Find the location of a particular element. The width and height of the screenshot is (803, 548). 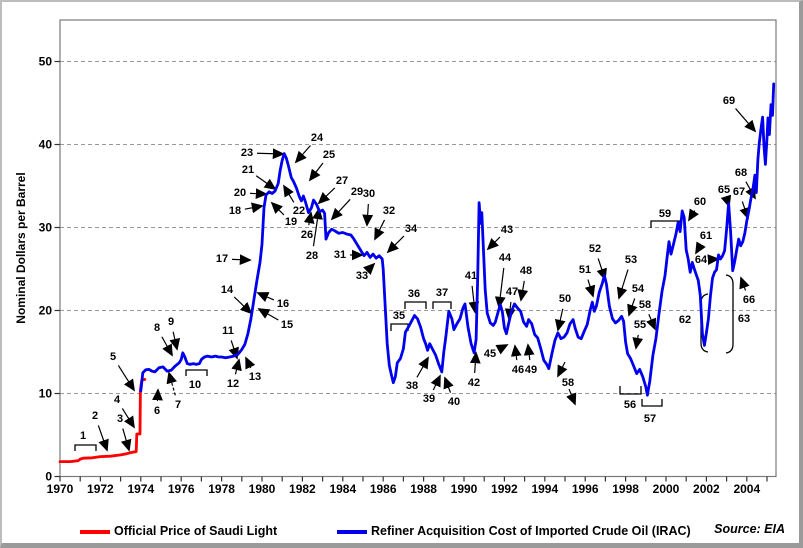

annotation-25: 25 is located at coordinates (329, 155).